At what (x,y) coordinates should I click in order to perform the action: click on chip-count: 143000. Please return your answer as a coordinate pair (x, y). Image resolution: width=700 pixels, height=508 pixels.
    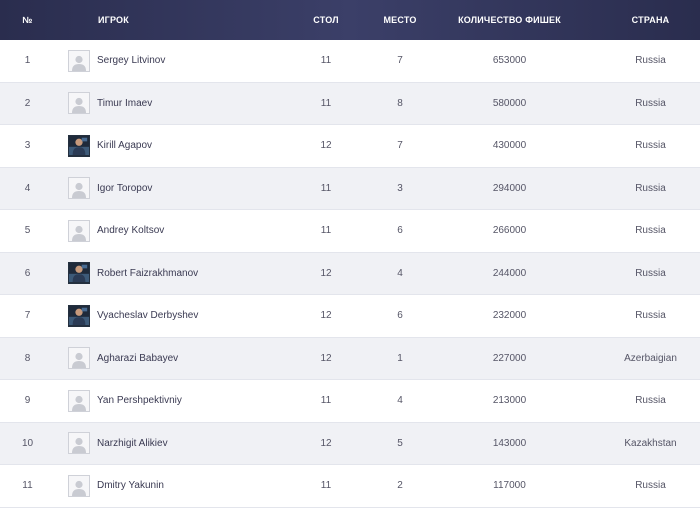
    Looking at the image, I should click on (509, 443).